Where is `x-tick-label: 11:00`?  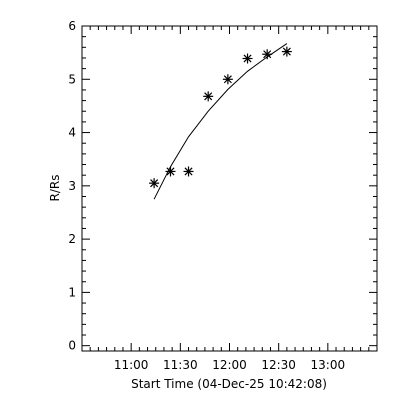 x-tick-label: 11:00 is located at coordinates (131, 365).